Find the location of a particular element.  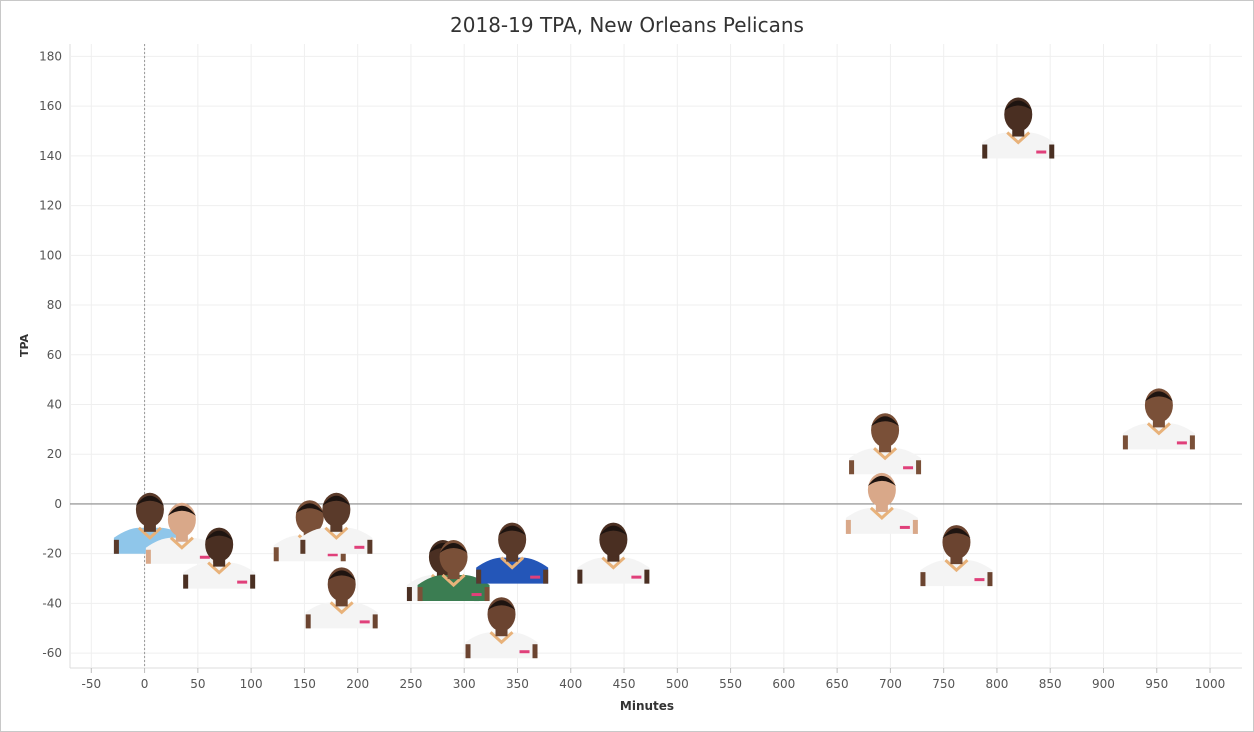

chart-title: 2018-19 TPA, New Orleans Pelicans is located at coordinates (627, 25).